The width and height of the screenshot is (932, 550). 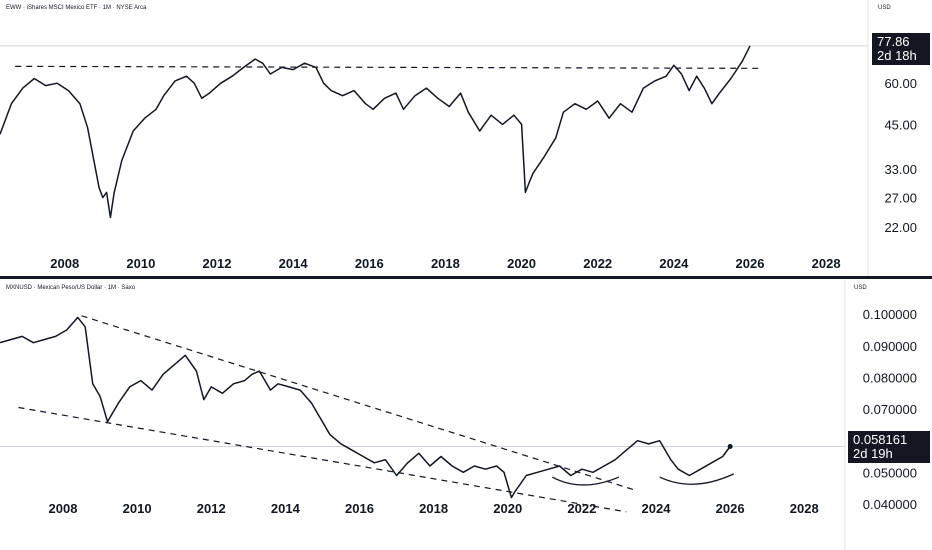 What do you see at coordinates (445, 263) in the screenshot?
I see `eww-x-tick-label: 2018` at bounding box center [445, 263].